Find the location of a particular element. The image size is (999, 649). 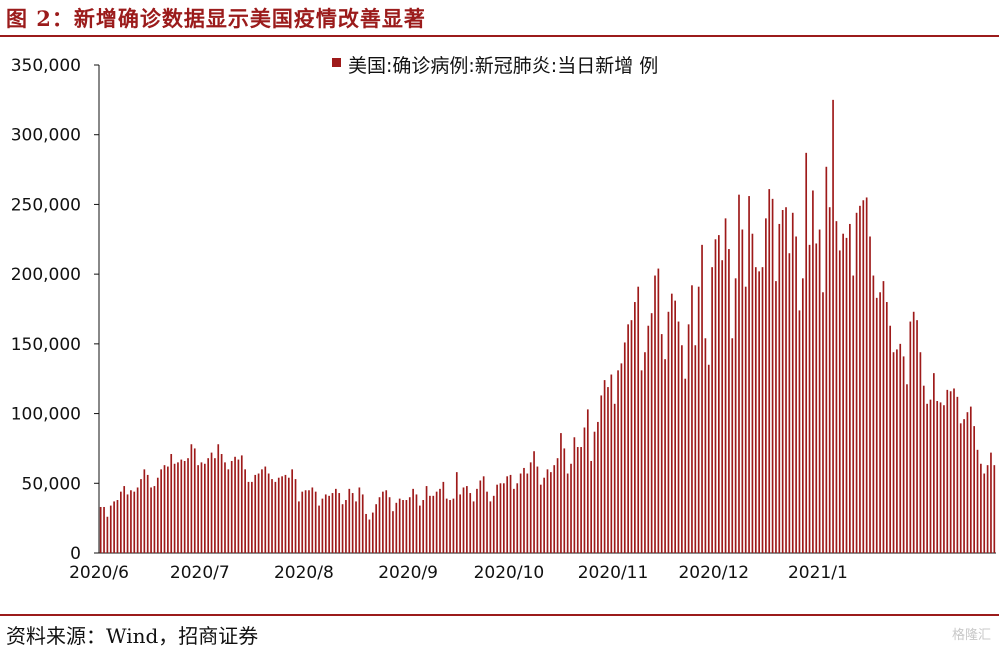

x-tick-label: 2021/1 is located at coordinates (818, 573).